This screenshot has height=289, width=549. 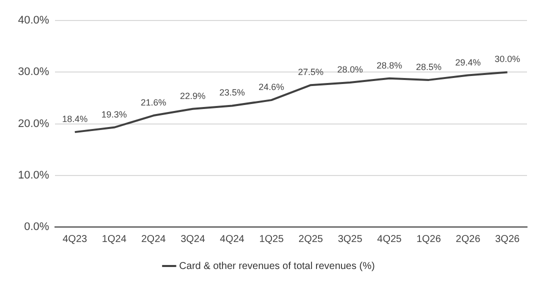 I want to click on data-label: 19.3%, so click(x=114, y=114).